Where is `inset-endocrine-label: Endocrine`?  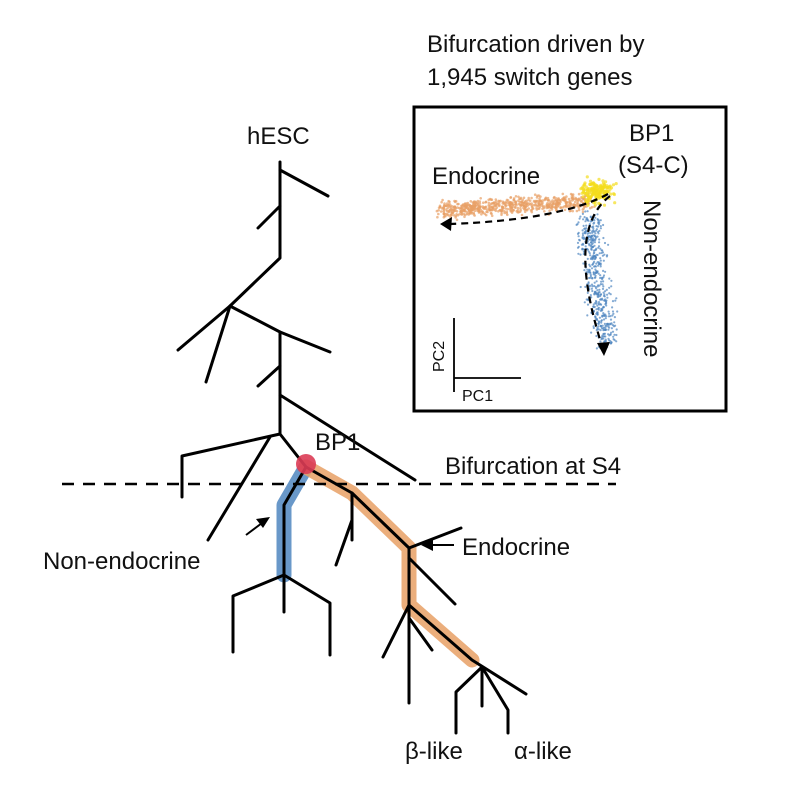
inset-endocrine-label: Endocrine is located at coordinates (486, 176).